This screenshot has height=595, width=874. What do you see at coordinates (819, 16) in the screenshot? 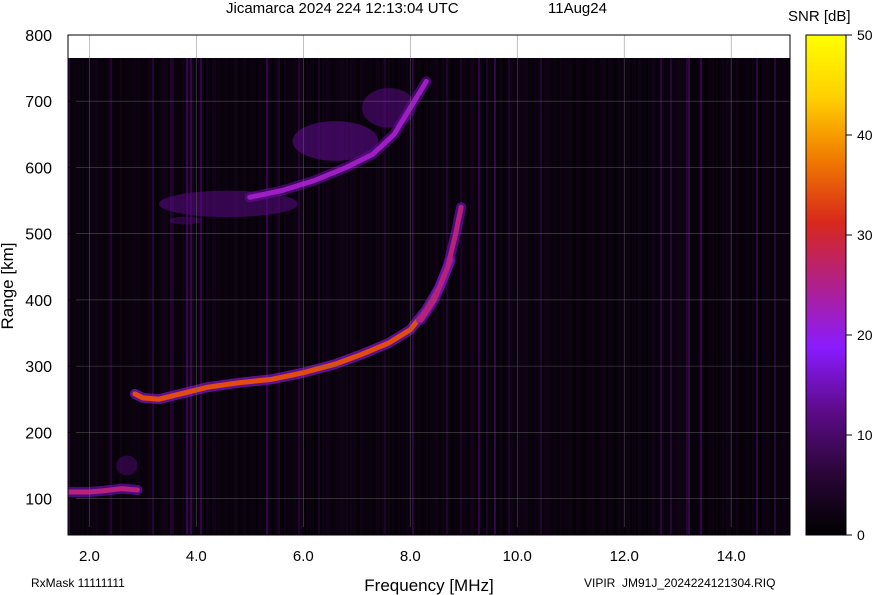
I see `colorbar-label: SNR [dB]` at bounding box center [819, 16].